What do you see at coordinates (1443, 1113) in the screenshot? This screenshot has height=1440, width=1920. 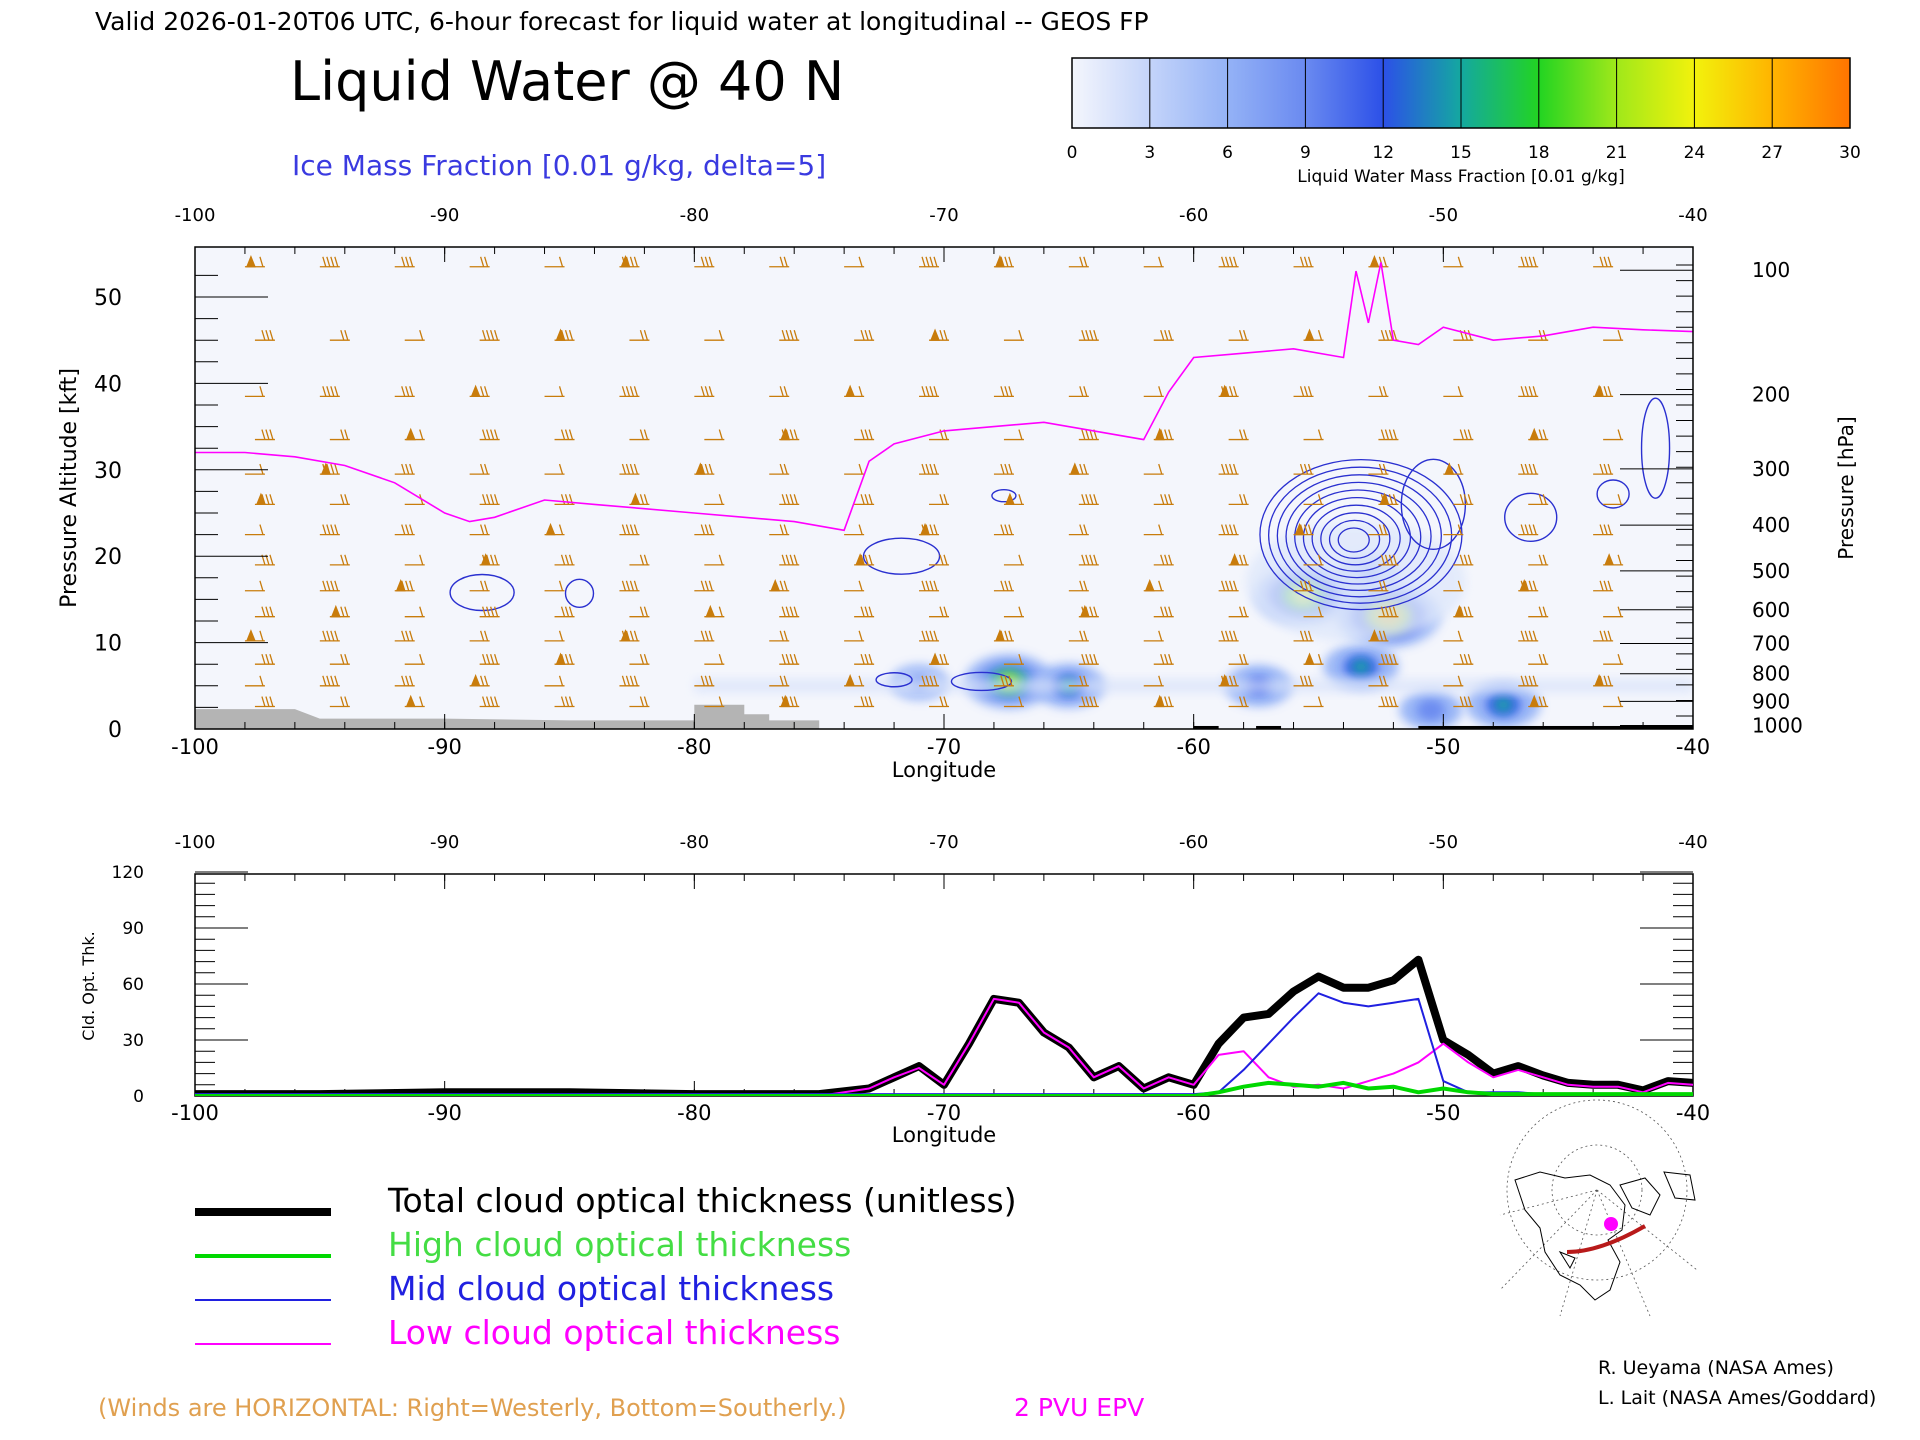 I see `bottom-x-tick-label: -50` at bounding box center [1443, 1113].